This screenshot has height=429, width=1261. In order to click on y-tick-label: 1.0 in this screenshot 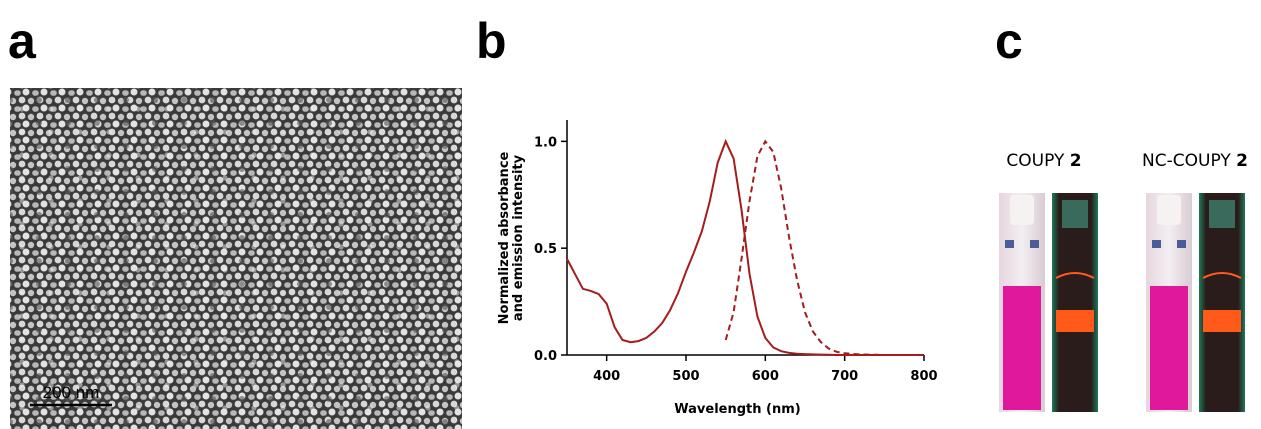, I will do `click(545, 142)`.